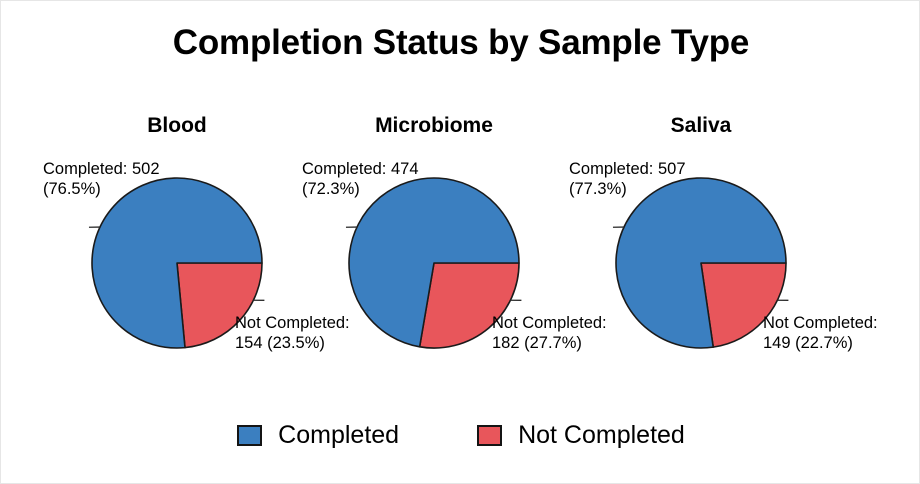  What do you see at coordinates (292, 333) in the screenshot?
I see `slice-label-not-completed-blood: Not Completed: 154 (23.5%)` at bounding box center [292, 333].